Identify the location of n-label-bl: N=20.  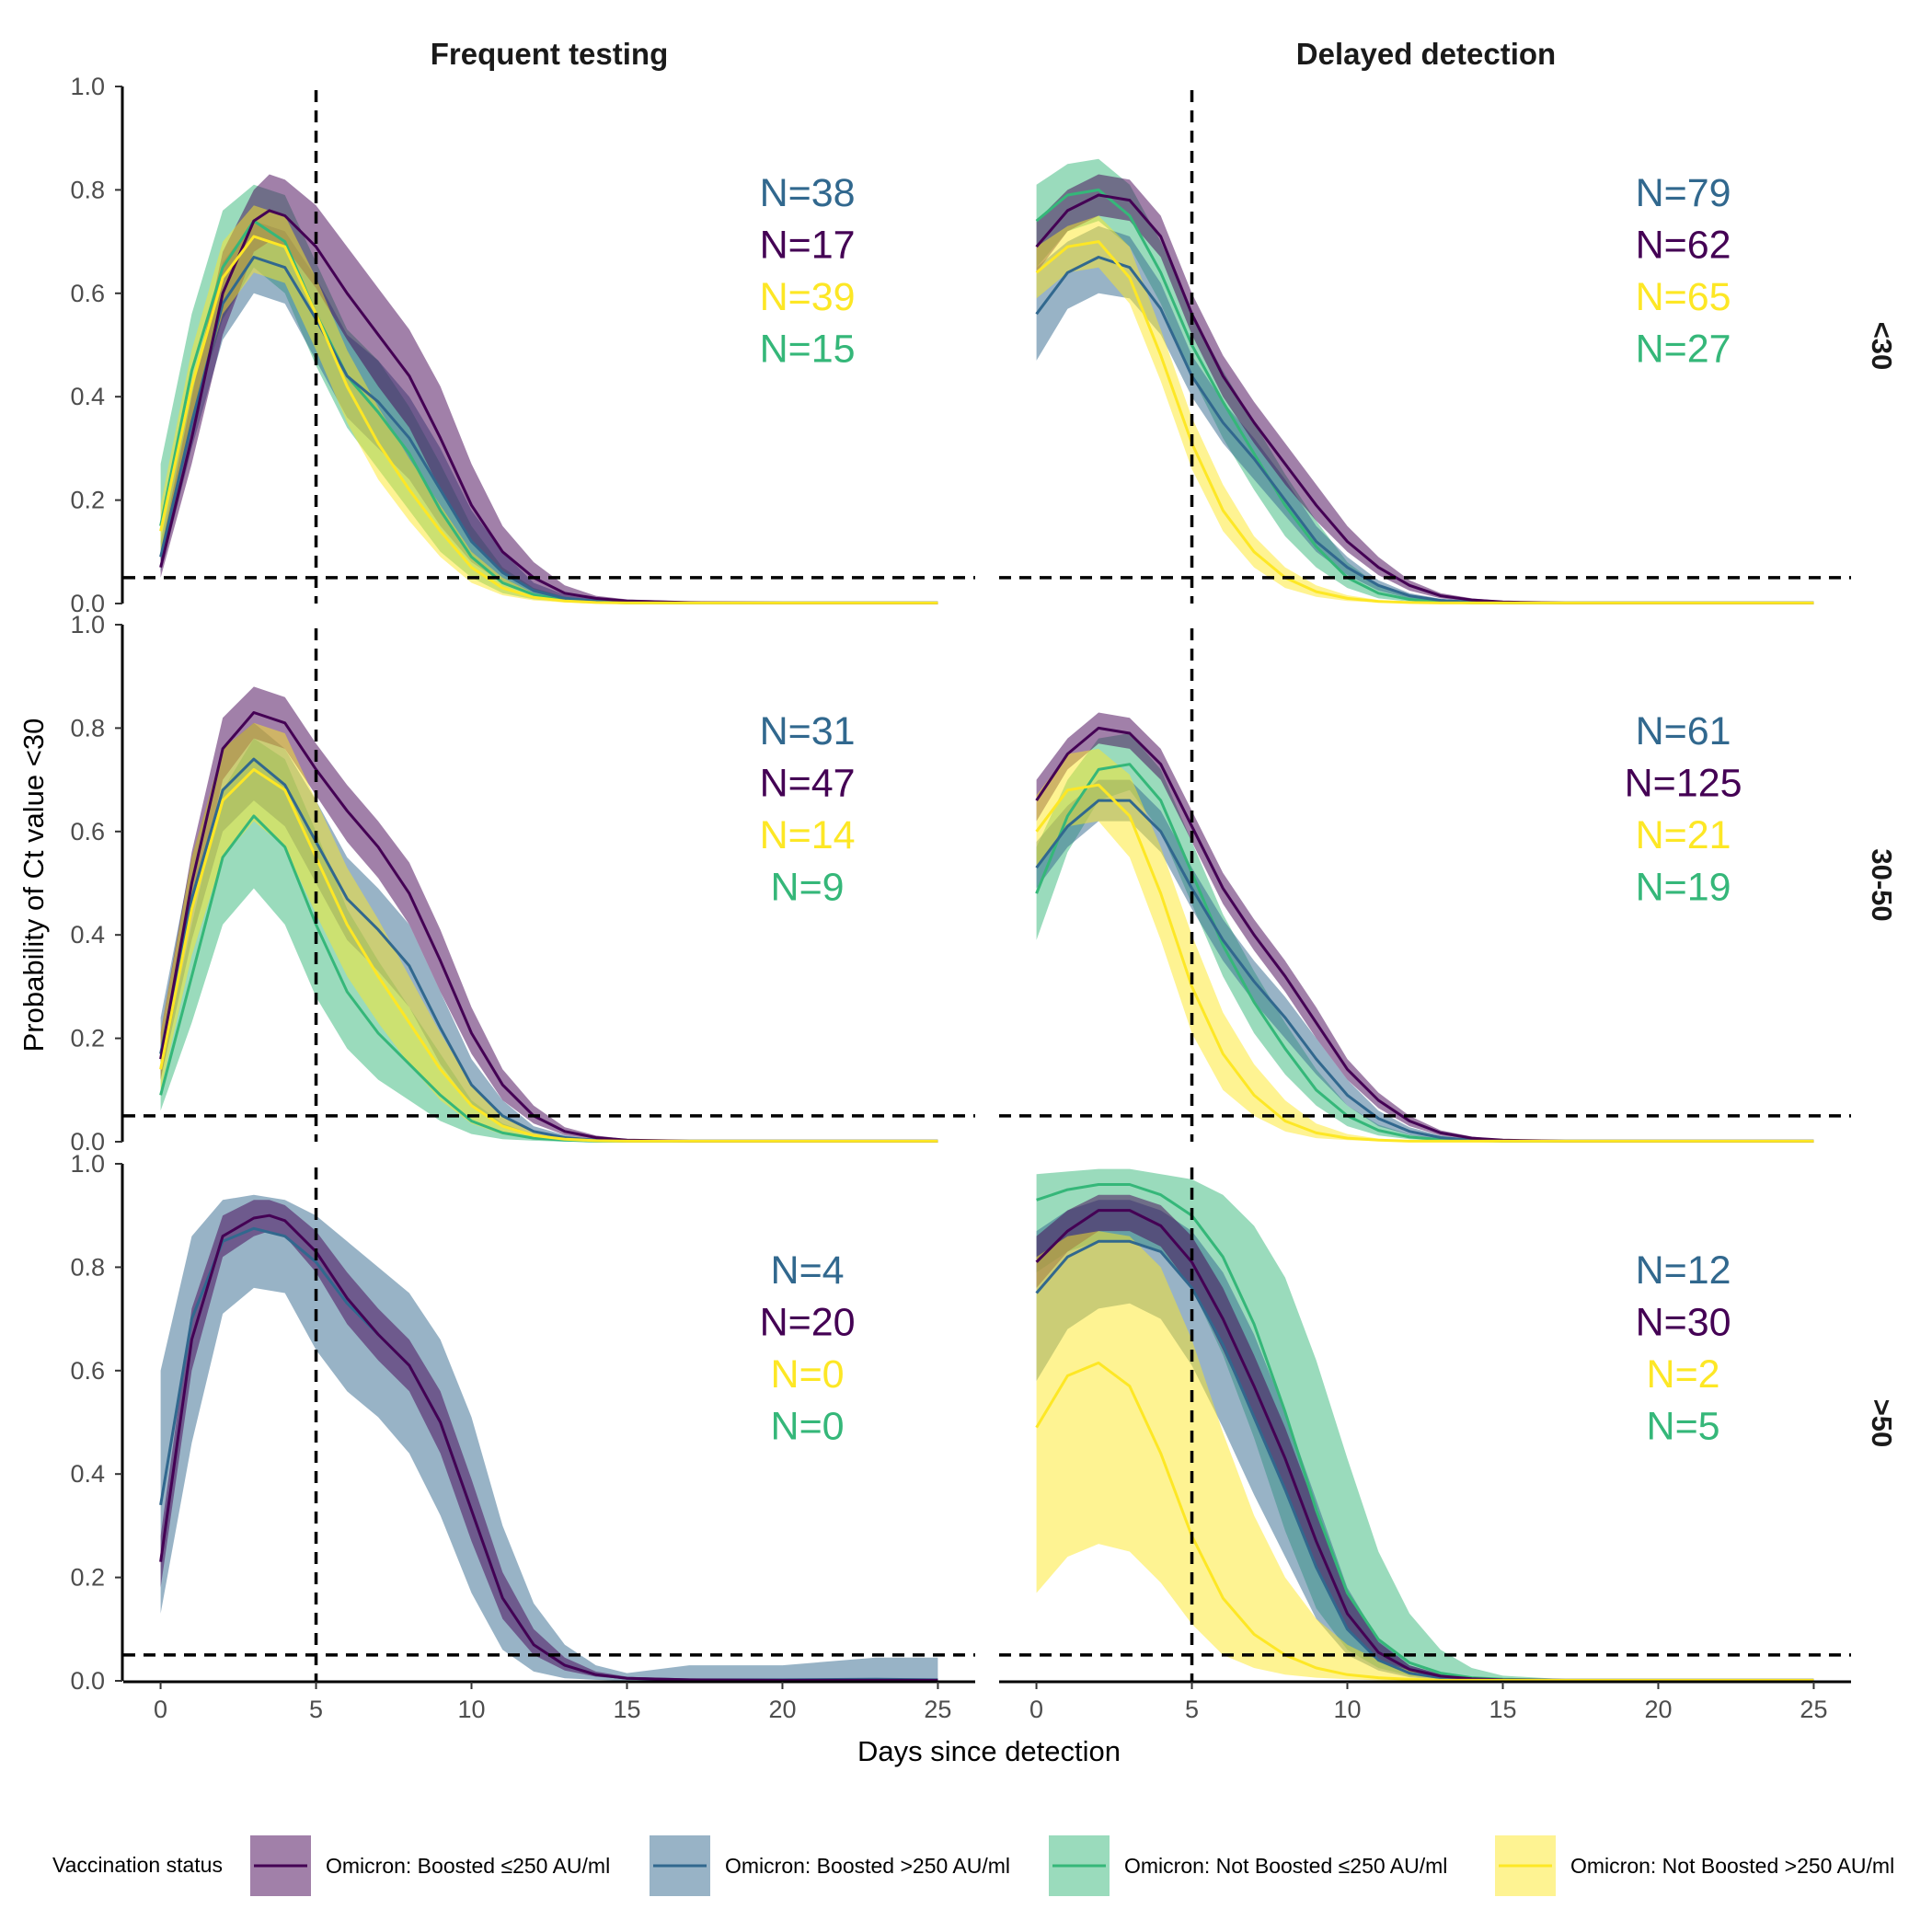
(808, 1323).